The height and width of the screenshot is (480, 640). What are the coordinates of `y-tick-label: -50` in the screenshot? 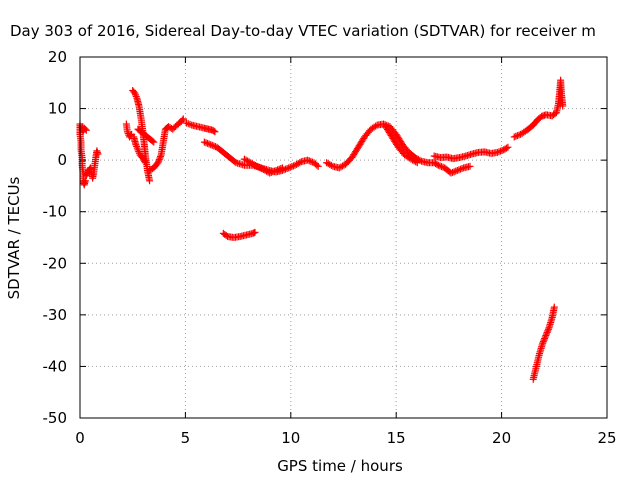 It's located at (55, 418).